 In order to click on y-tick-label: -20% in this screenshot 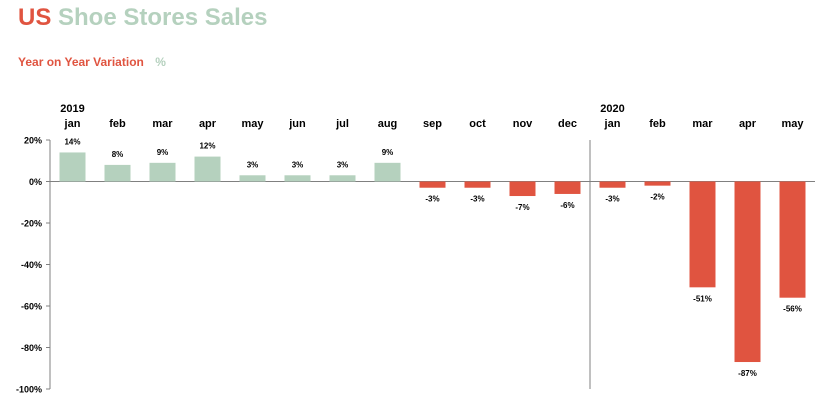, I will do `click(31, 224)`.